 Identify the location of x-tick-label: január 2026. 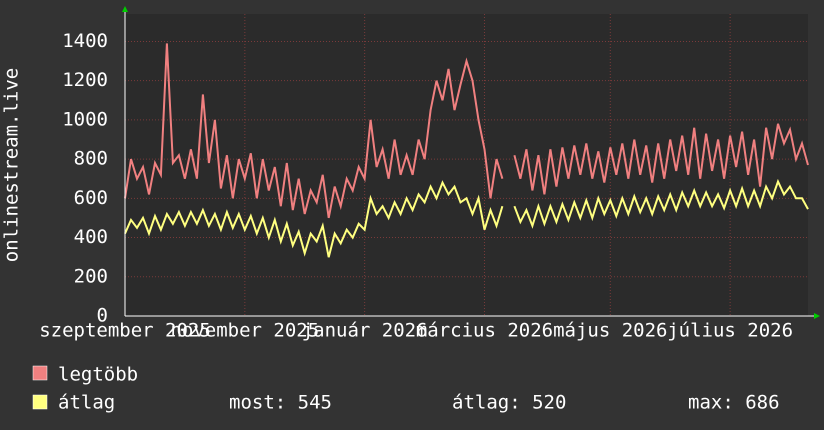
(365, 331).